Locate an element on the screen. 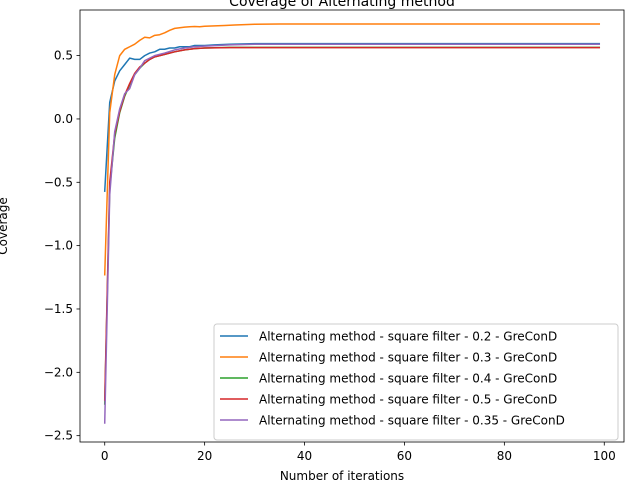 The height and width of the screenshot is (480, 640). x-tick-label: 60 is located at coordinates (404, 456).